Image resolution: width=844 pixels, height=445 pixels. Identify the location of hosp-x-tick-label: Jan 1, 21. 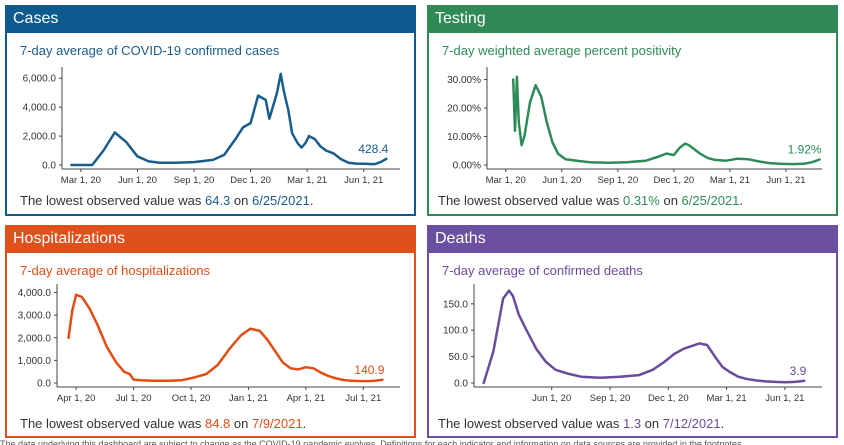
(248, 398).